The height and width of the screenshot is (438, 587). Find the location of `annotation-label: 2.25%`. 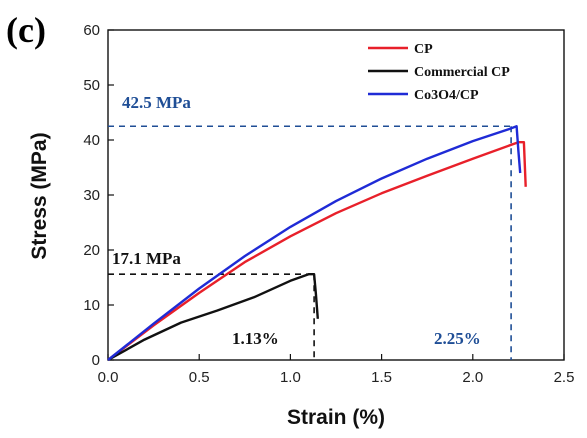

annotation-label: 2.25% is located at coordinates (457, 338).